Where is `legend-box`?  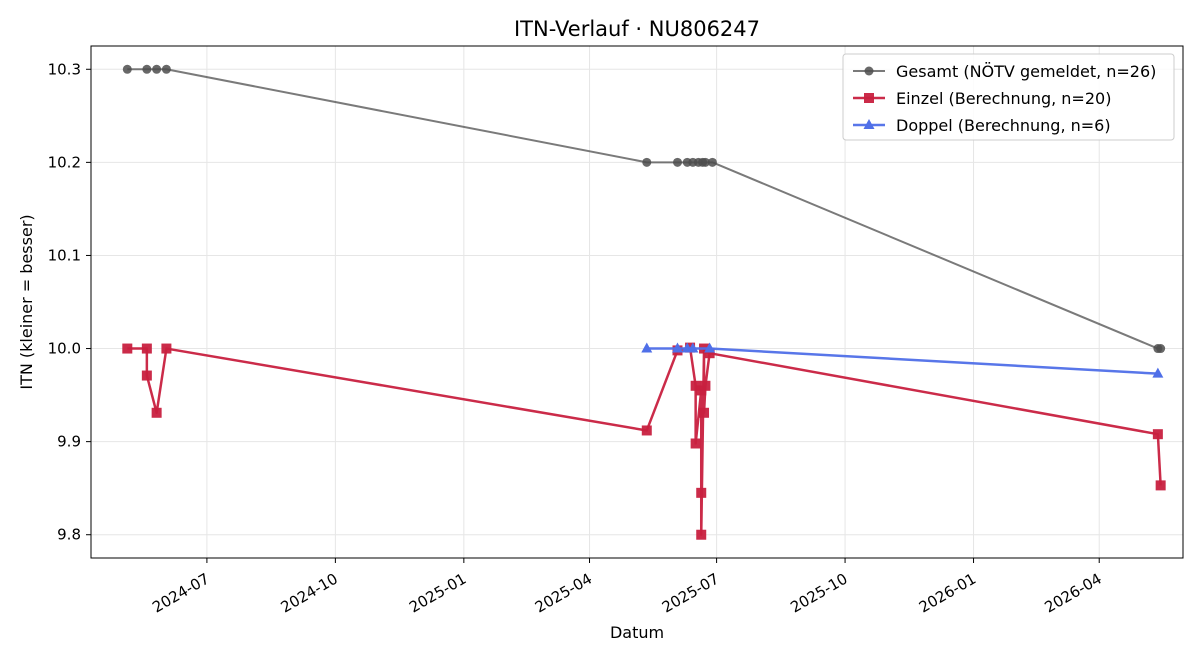 legend-box is located at coordinates (1008, 97).